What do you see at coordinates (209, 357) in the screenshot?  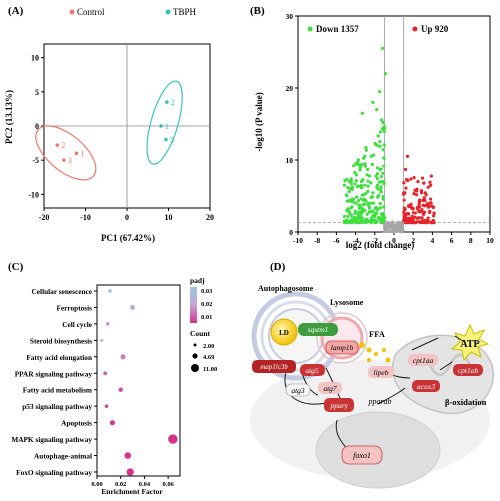 I see `count-value-mid: 4.69` at bounding box center [209, 357].